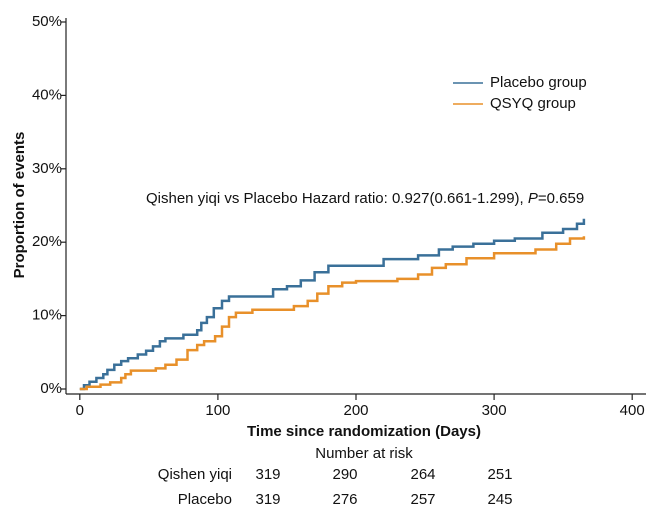  I want to click on risk-value: 257, so click(422, 499).